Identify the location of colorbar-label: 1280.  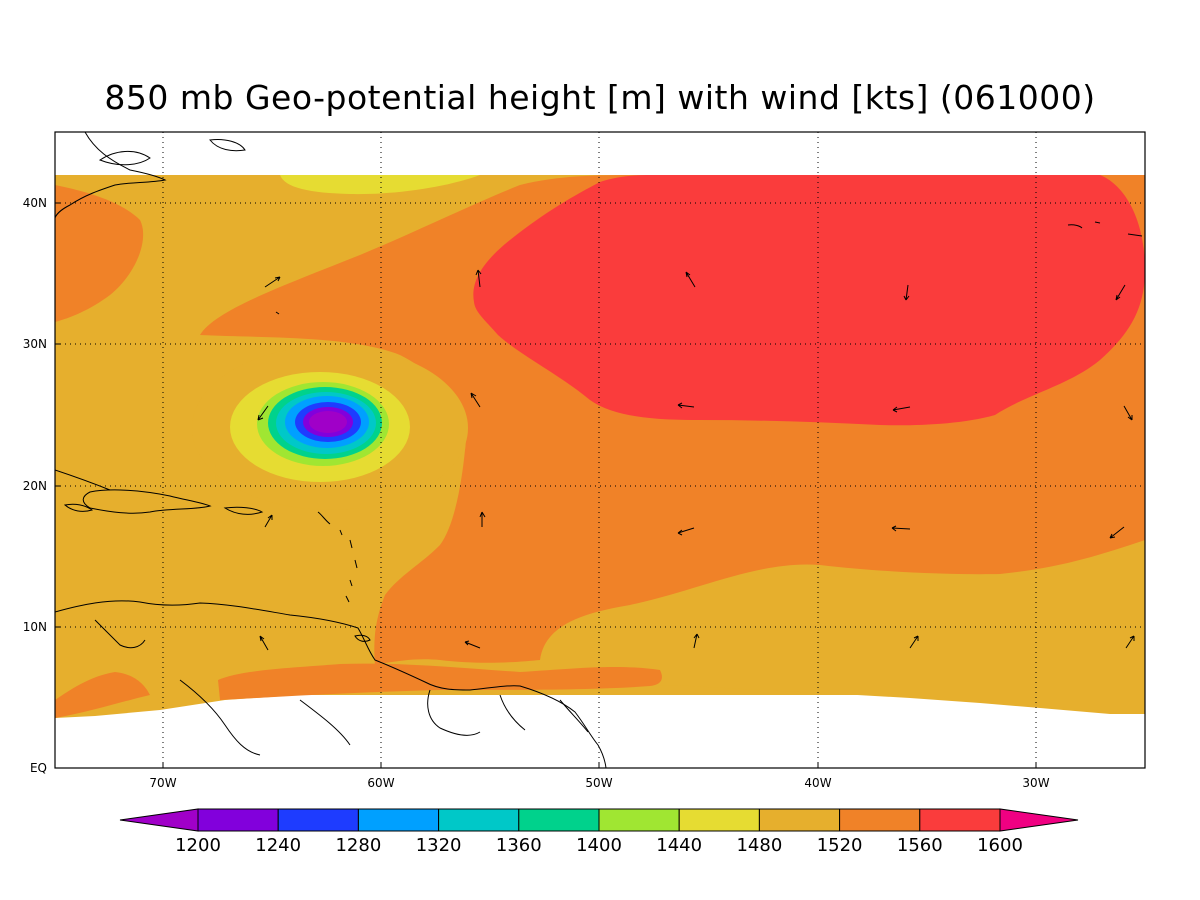
(358, 845).